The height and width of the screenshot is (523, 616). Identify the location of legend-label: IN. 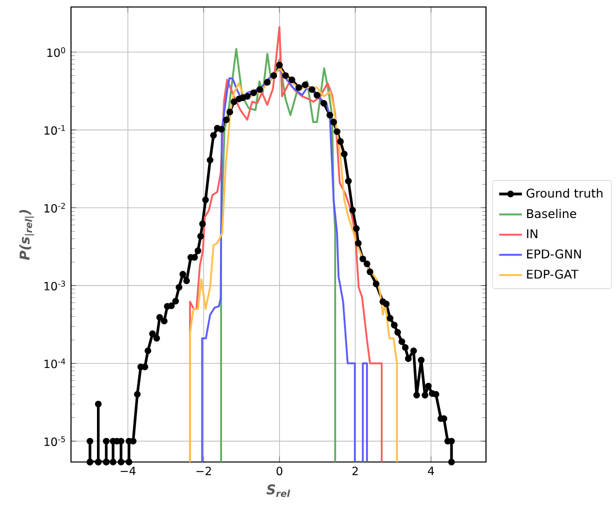
(532, 233).